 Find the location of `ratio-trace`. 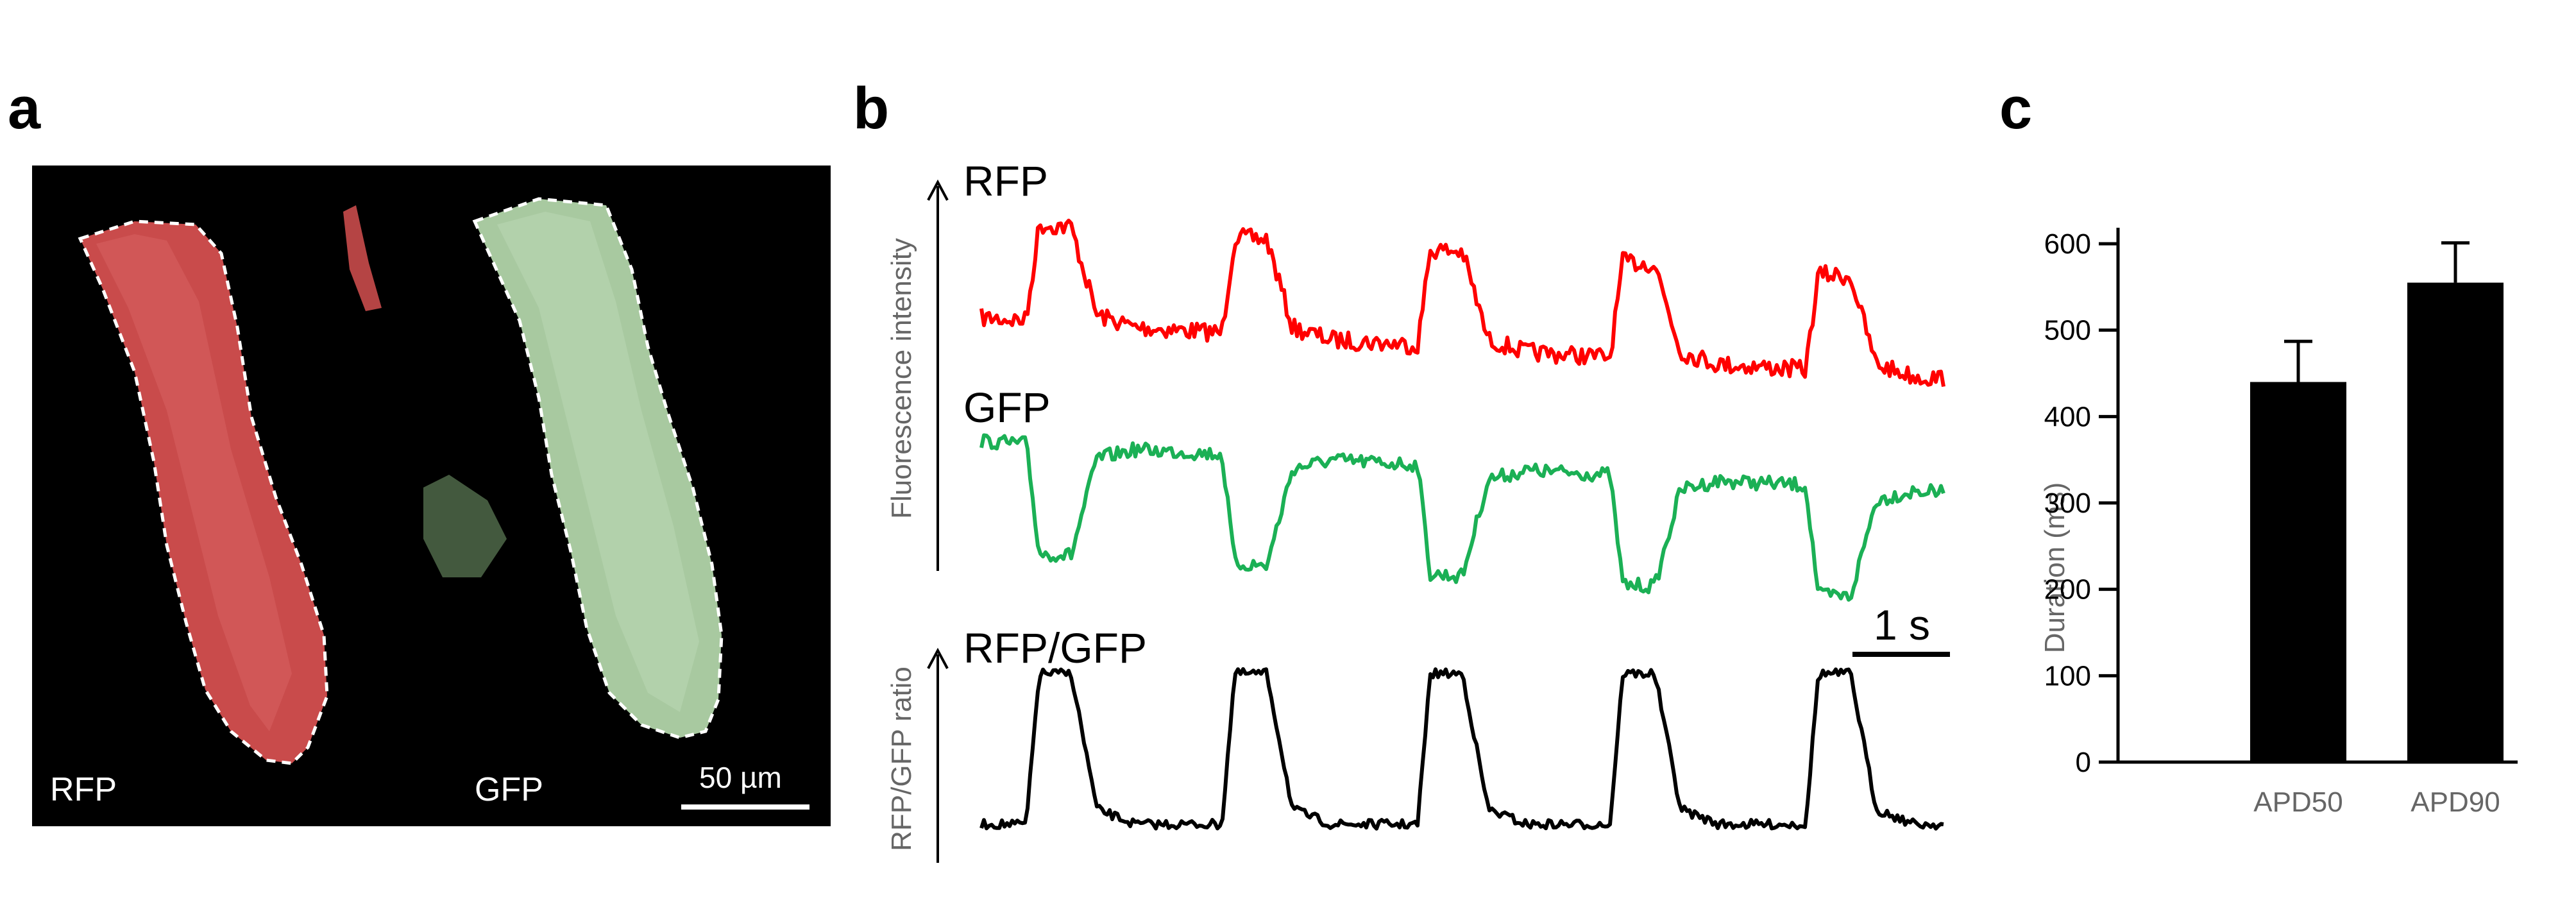

ratio-trace is located at coordinates (1461, 749).